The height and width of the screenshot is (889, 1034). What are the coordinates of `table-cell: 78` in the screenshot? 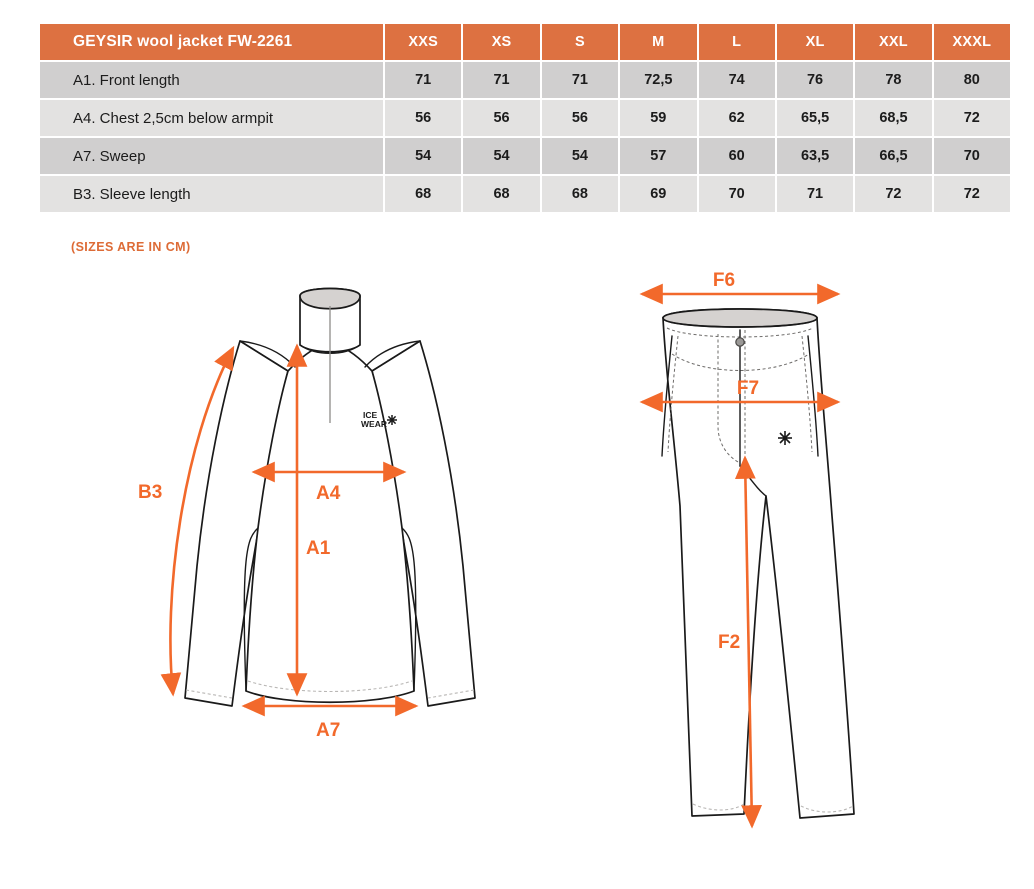 It's located at (893, 80).